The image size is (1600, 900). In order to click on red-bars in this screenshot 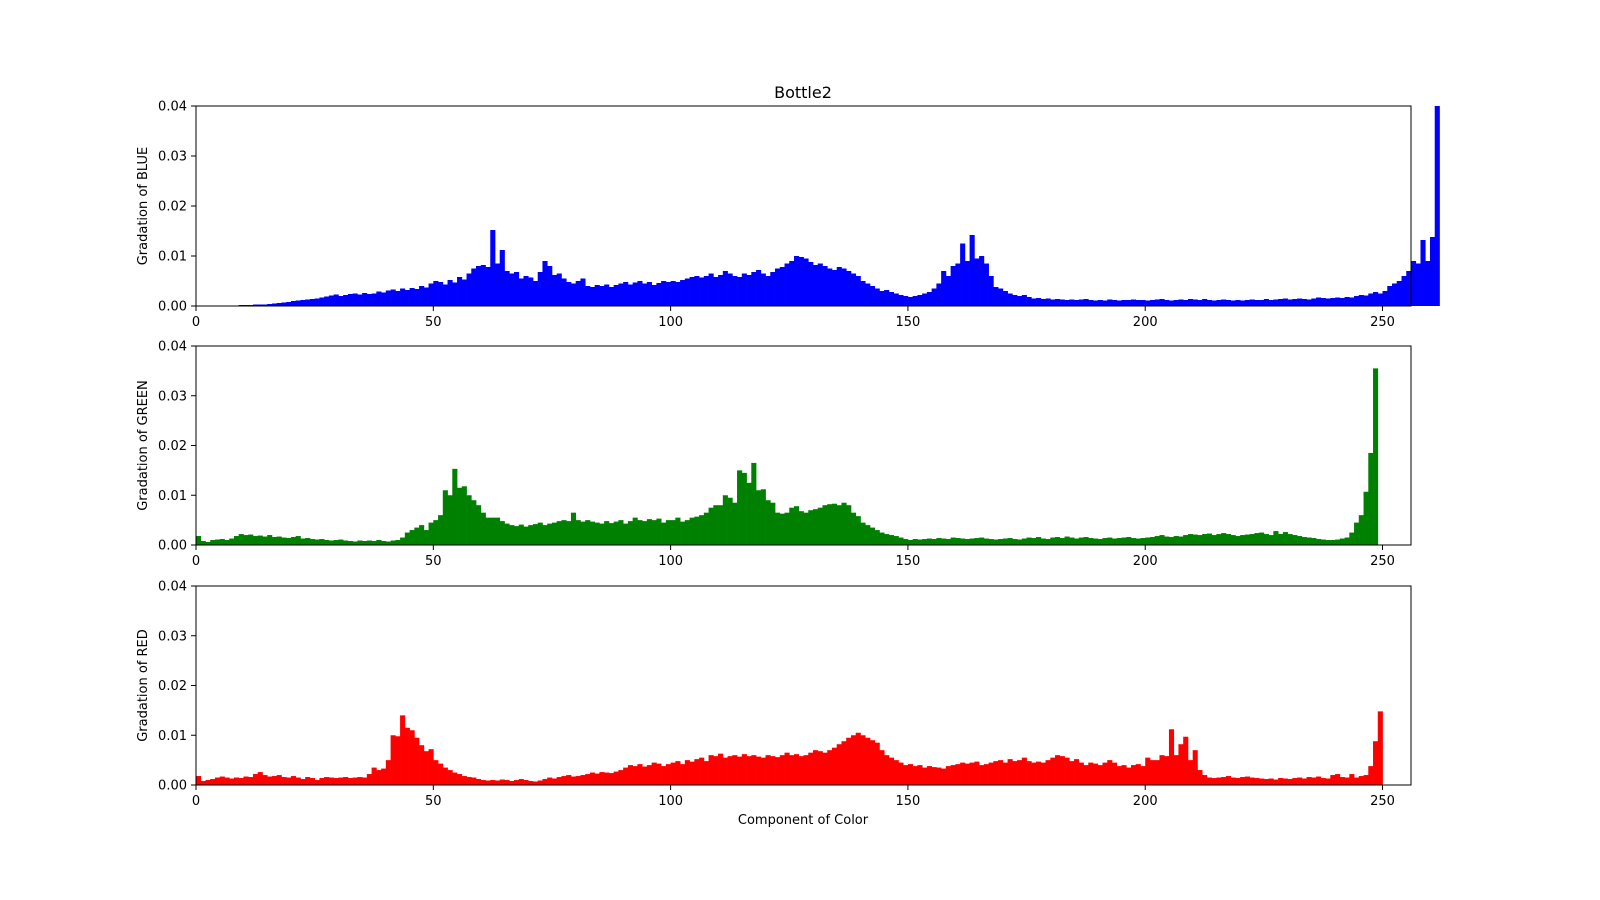, I will do `click(789, 748)`.